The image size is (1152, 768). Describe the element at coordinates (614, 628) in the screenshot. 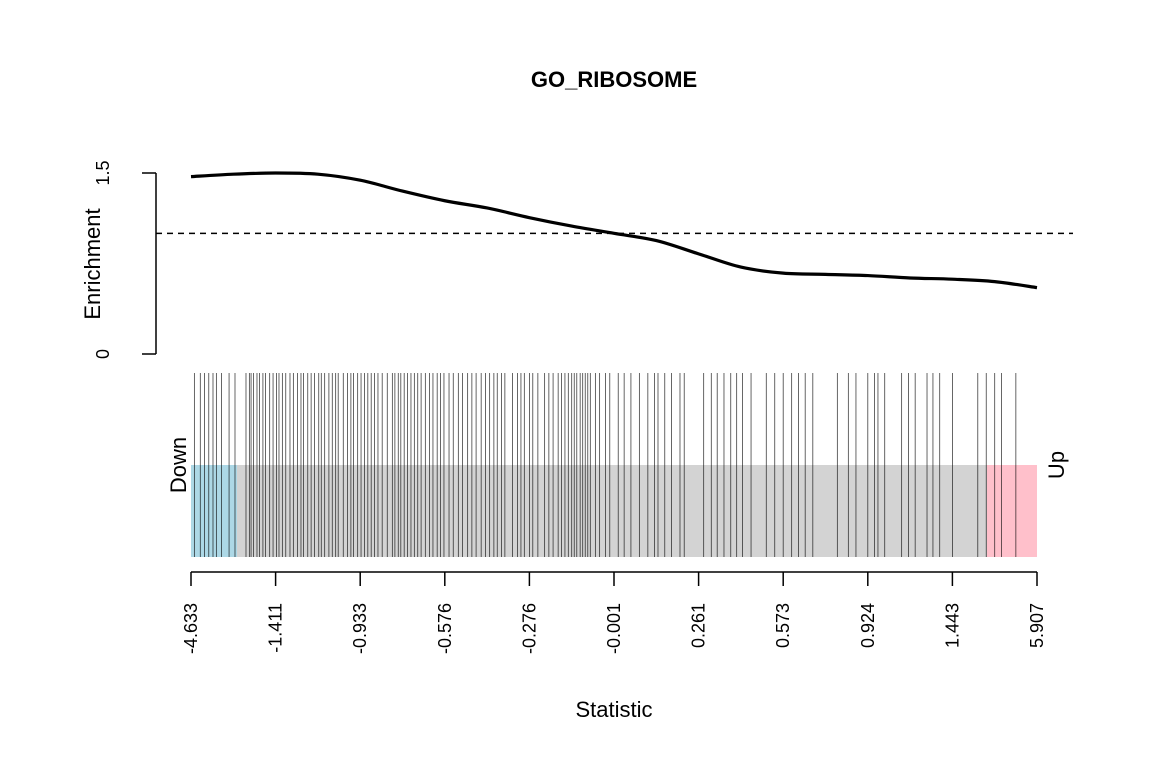

I see `x-tick-label: -0.001` at that location.